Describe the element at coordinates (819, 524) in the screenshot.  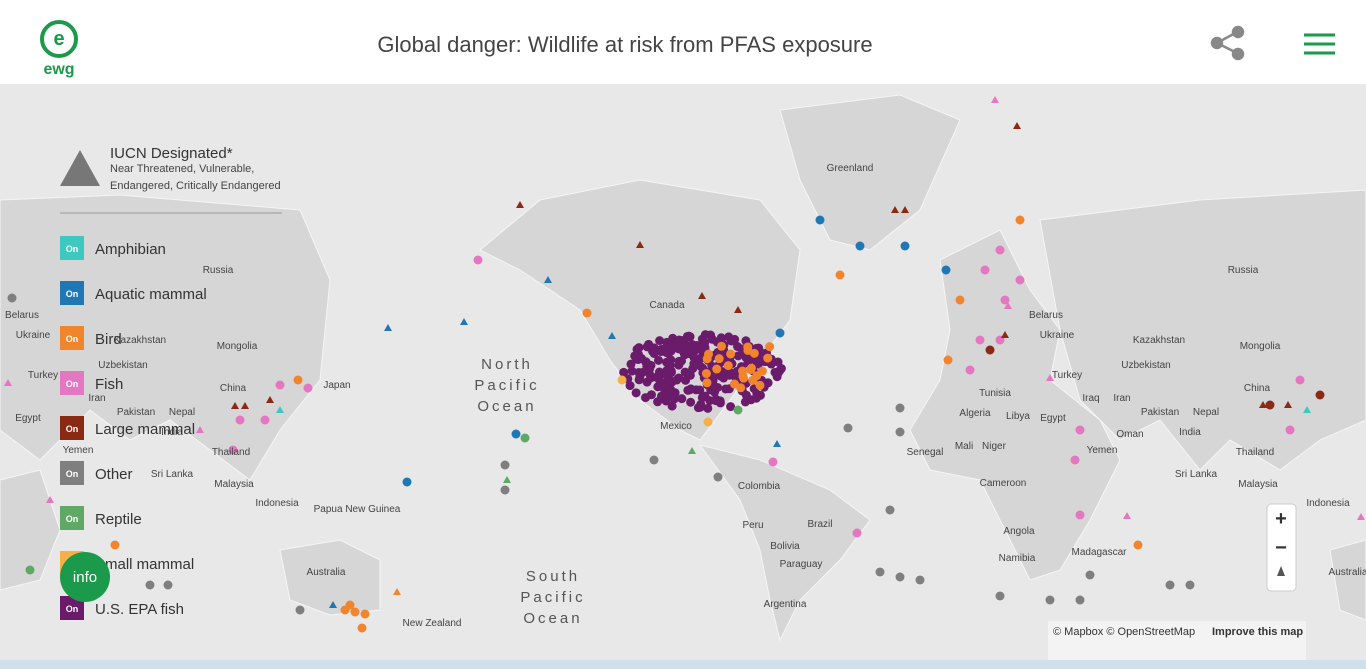
I see `place-label: Brazil` at that location.